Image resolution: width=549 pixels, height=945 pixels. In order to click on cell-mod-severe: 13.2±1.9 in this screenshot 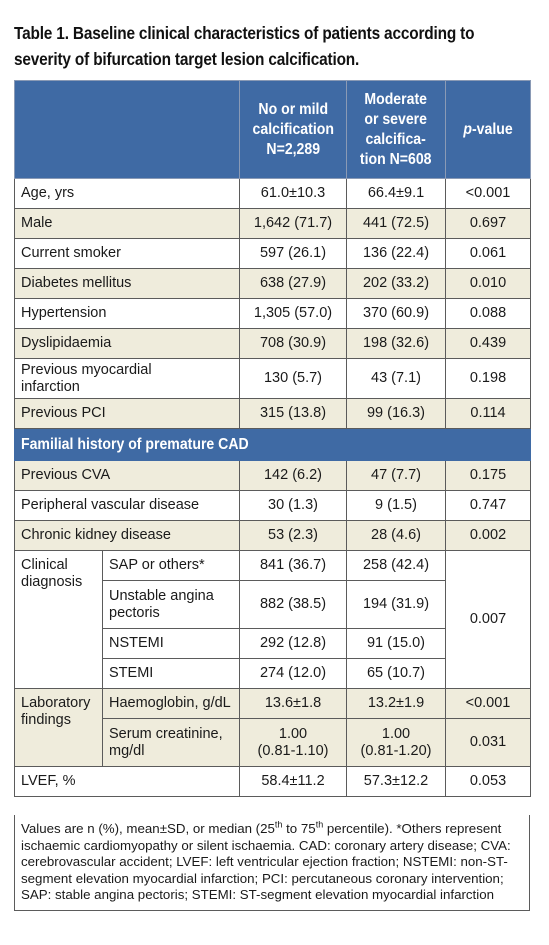, I will do `click(396, 703)`.